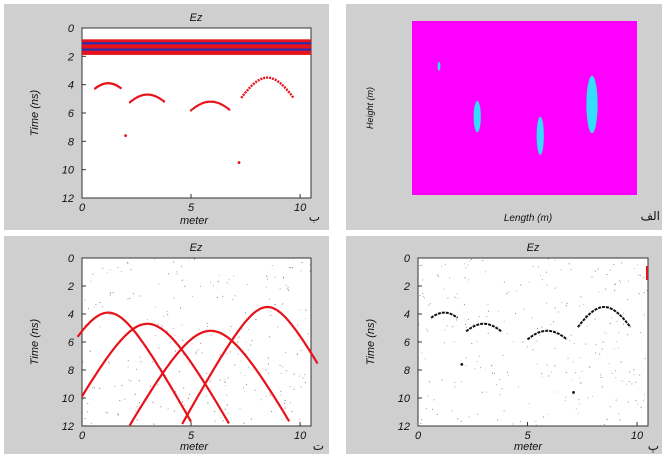 Image resolution: width=666 pixels, height=456 pixels. Describe the element at coordinates (418, 436) in the screenshot. I see `x-tick-label: 0` at that location.